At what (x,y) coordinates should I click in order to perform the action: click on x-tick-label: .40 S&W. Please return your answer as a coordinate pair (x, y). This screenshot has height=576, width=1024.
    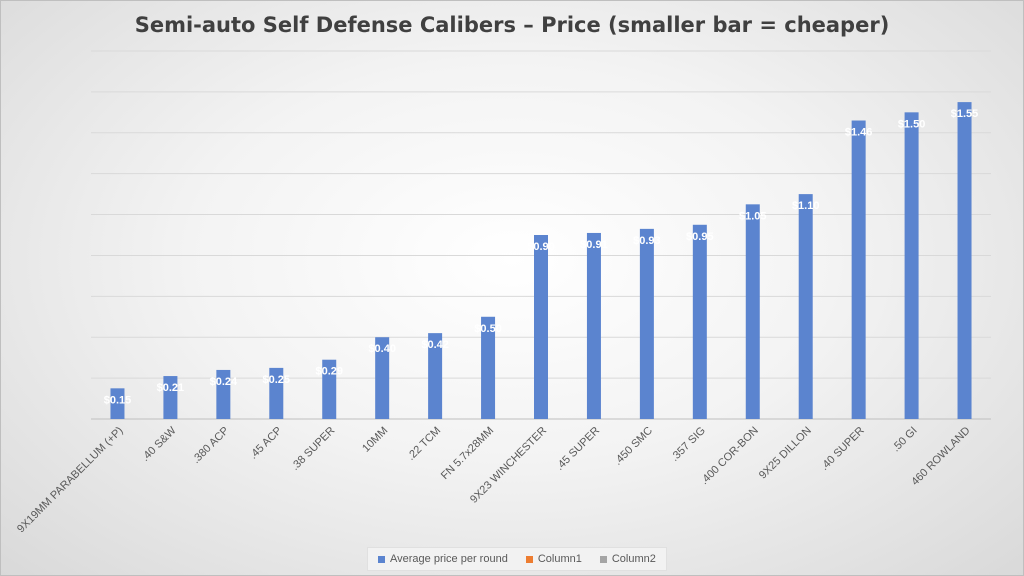
    Looking at the image, I should click on (159, 444).